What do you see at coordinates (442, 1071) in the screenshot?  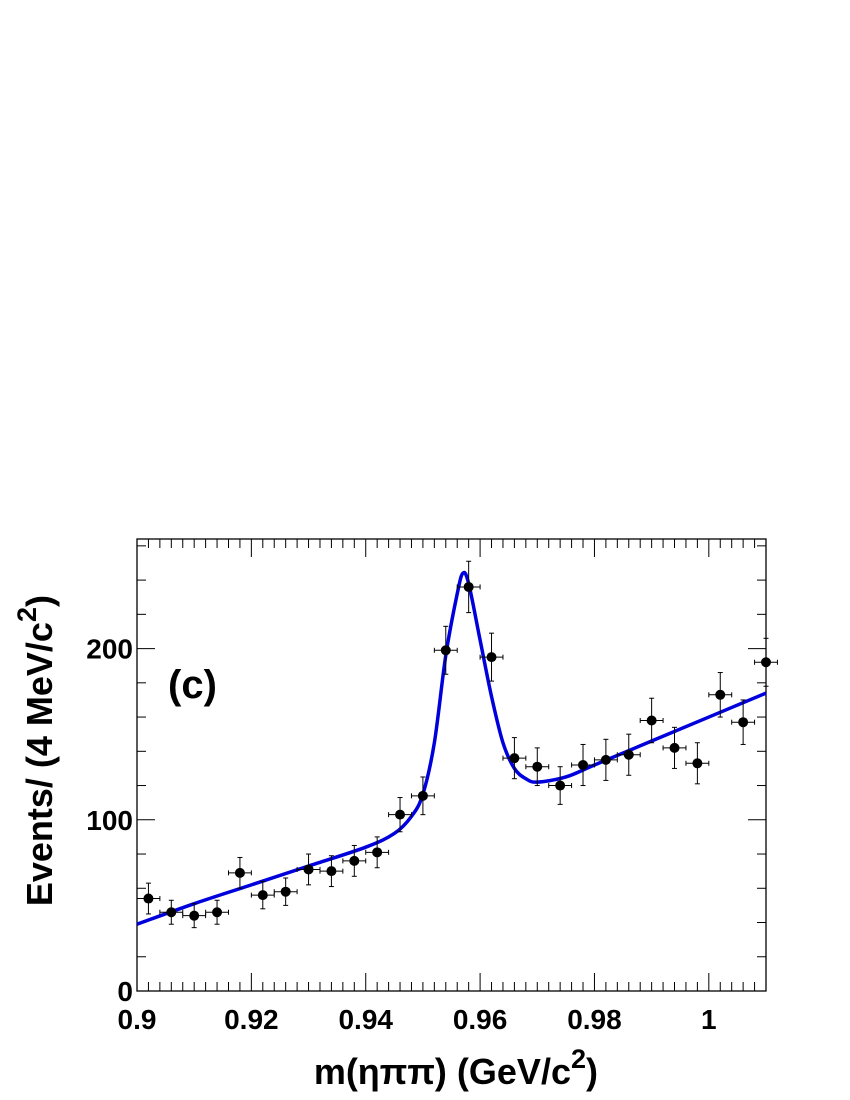 I see `x-axis-title-main: m(ηππ) (GeV/c` at bounding box center [442, 1071].